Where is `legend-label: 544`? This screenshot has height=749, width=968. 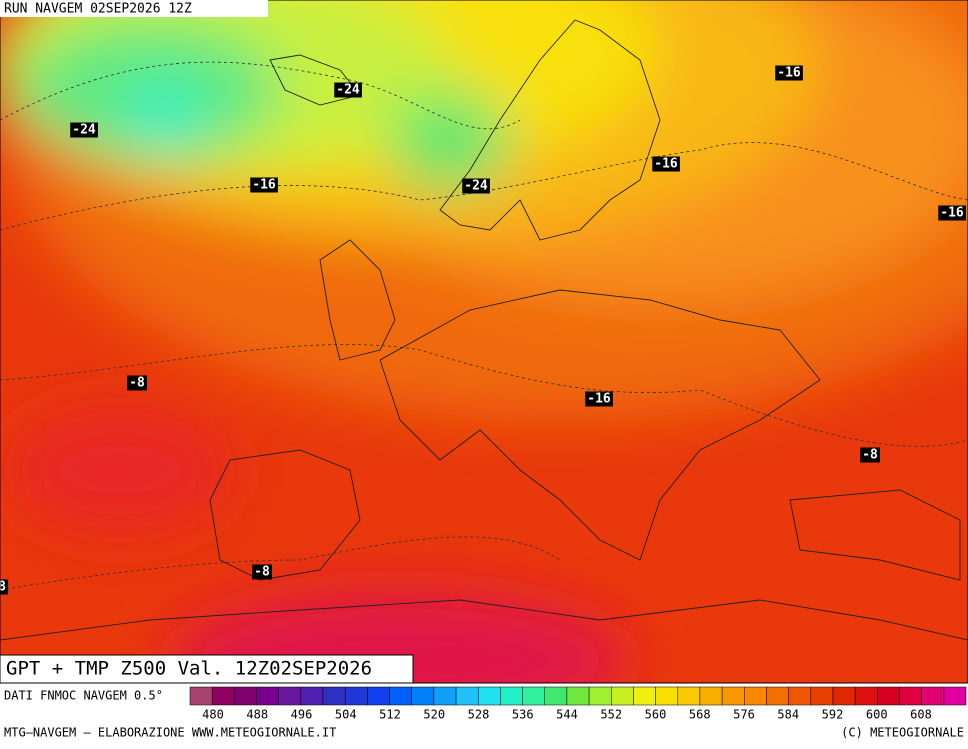 legend-label: 544 is located at coordinates (567, 715).